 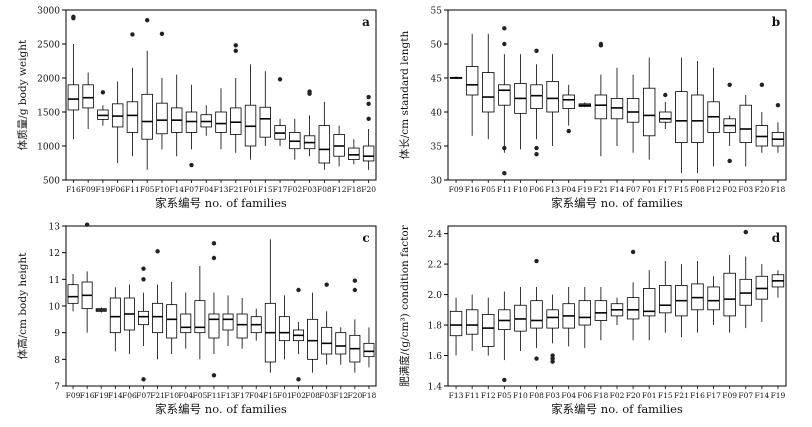 What do you see at coordinates (55, 308) in the screenshot?
I see `y-tick-label: 10` at bounding box center [55, 308].